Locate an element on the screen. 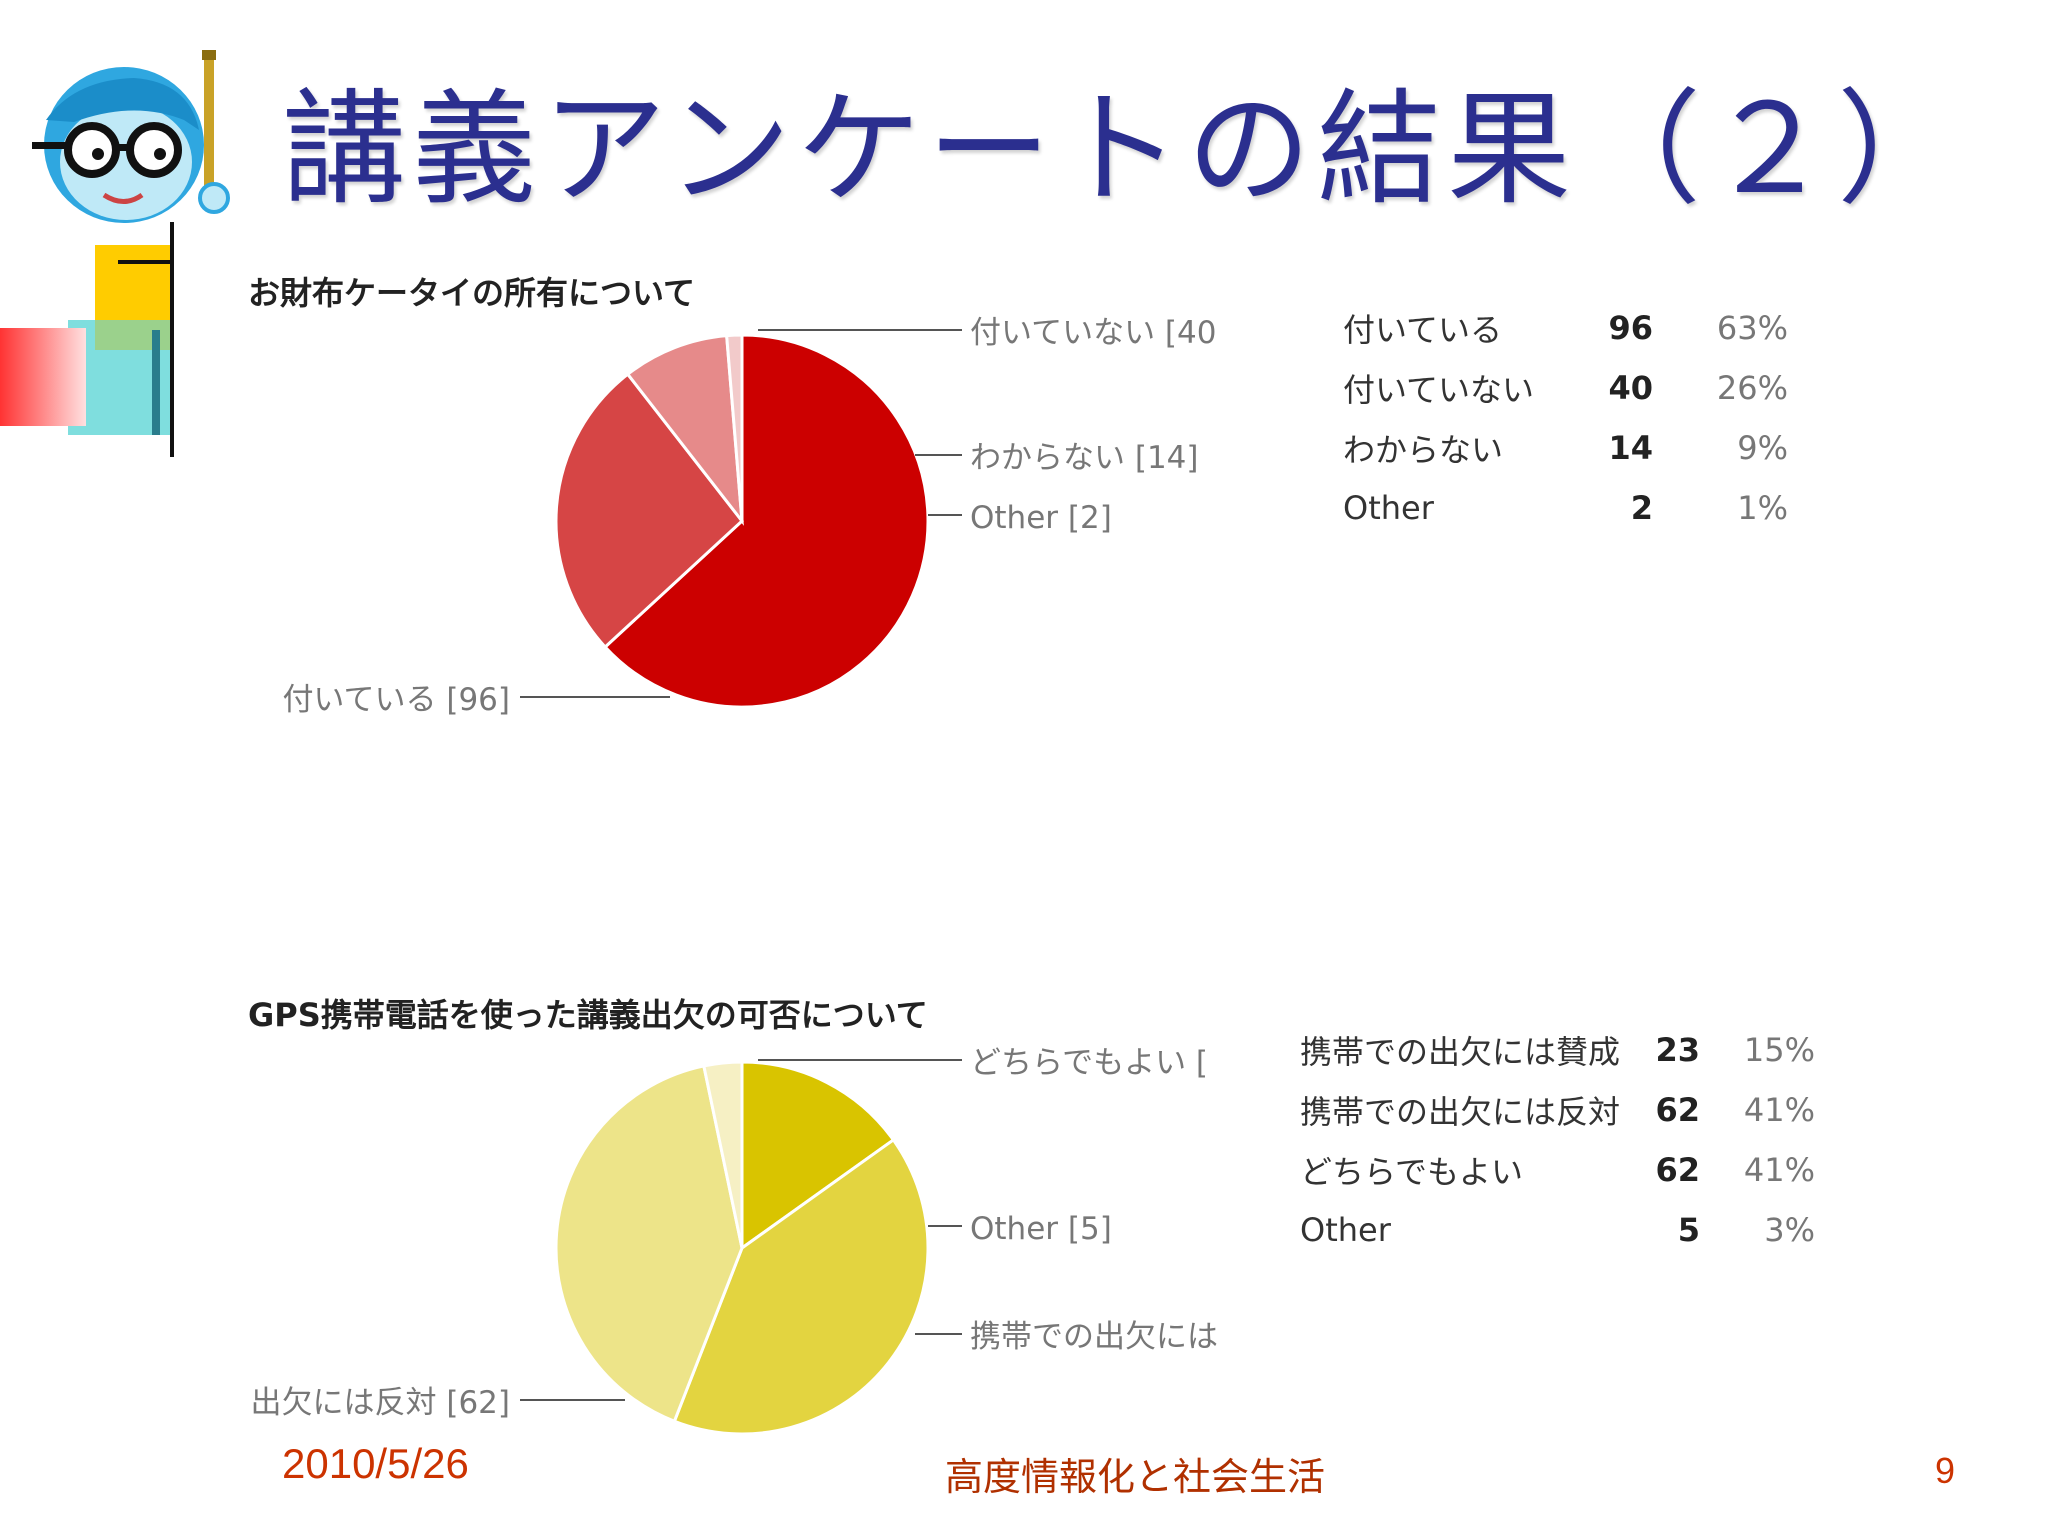  legend-percent: 63% is located at coordinates (1752, 328).